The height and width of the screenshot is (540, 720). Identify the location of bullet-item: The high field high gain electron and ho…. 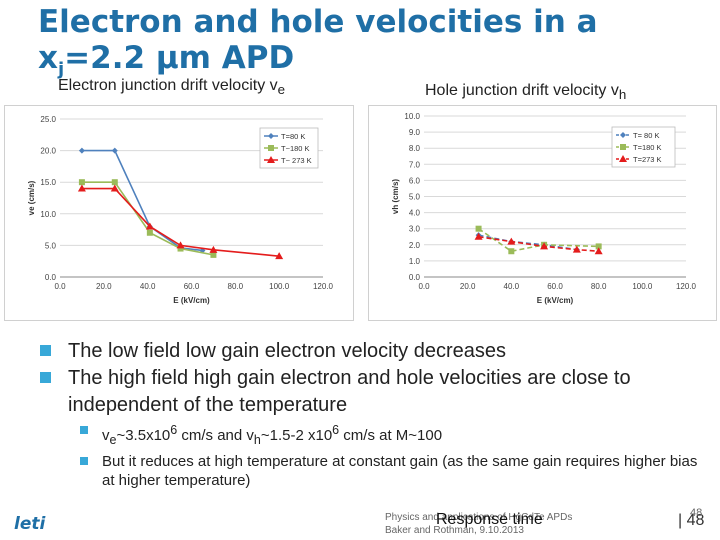
(370, 392).